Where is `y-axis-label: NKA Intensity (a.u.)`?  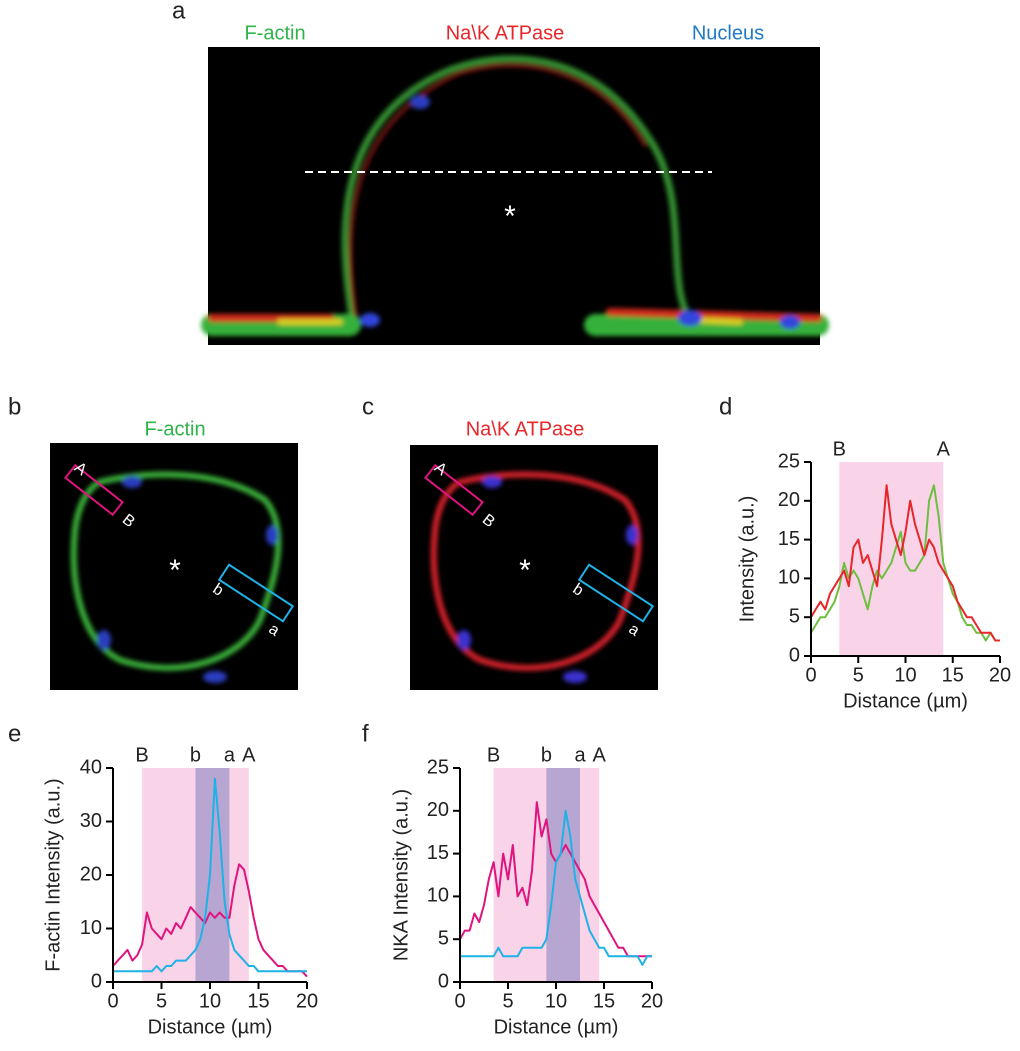
y-axis-label: NKA Intensity (a.u.) is located at coordinates (401, 875).